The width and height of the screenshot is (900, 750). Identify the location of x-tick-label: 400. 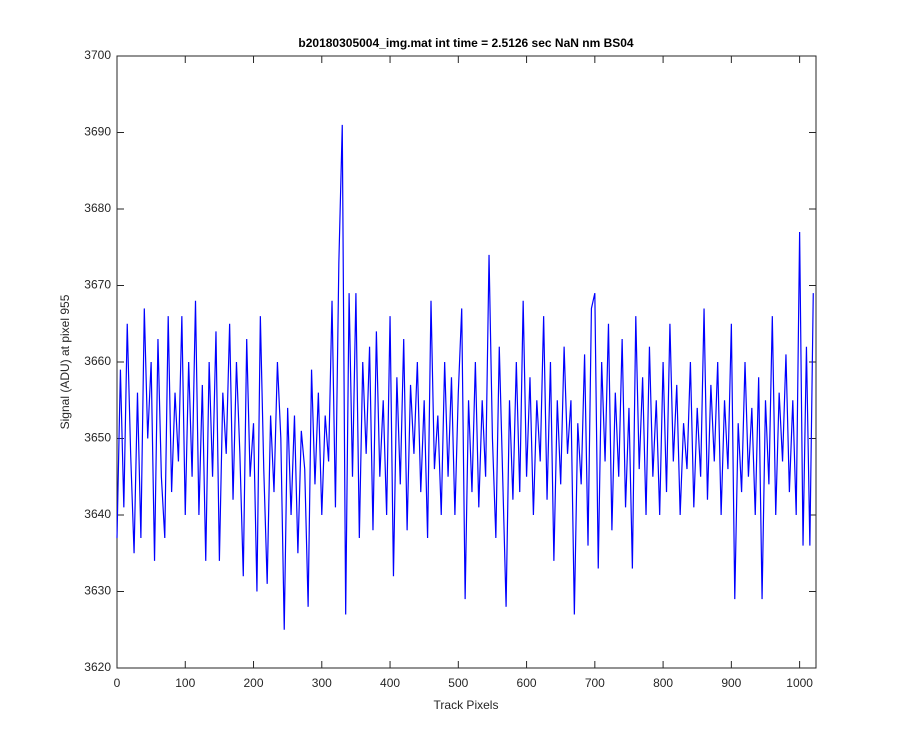
(390, 683).